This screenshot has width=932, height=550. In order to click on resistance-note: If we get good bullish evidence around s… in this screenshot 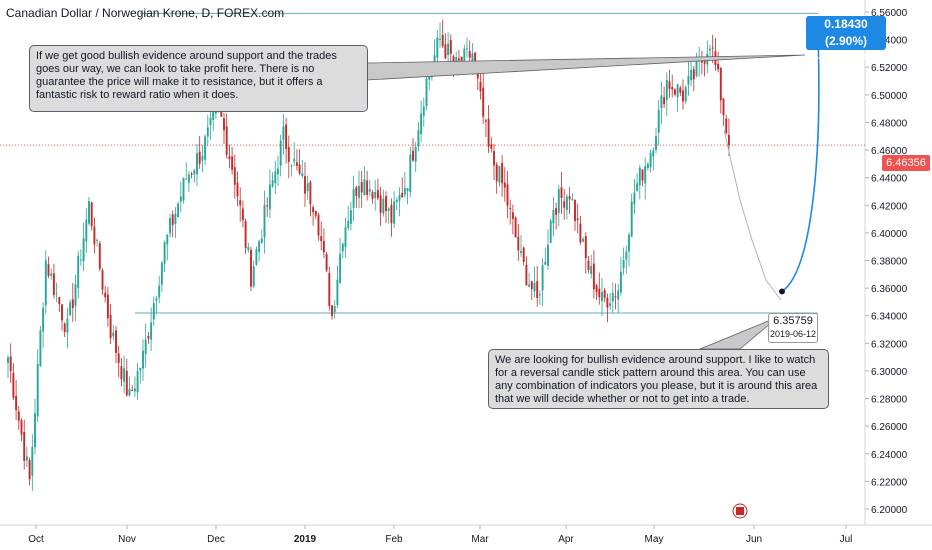, I will do `click(198, 78)`.